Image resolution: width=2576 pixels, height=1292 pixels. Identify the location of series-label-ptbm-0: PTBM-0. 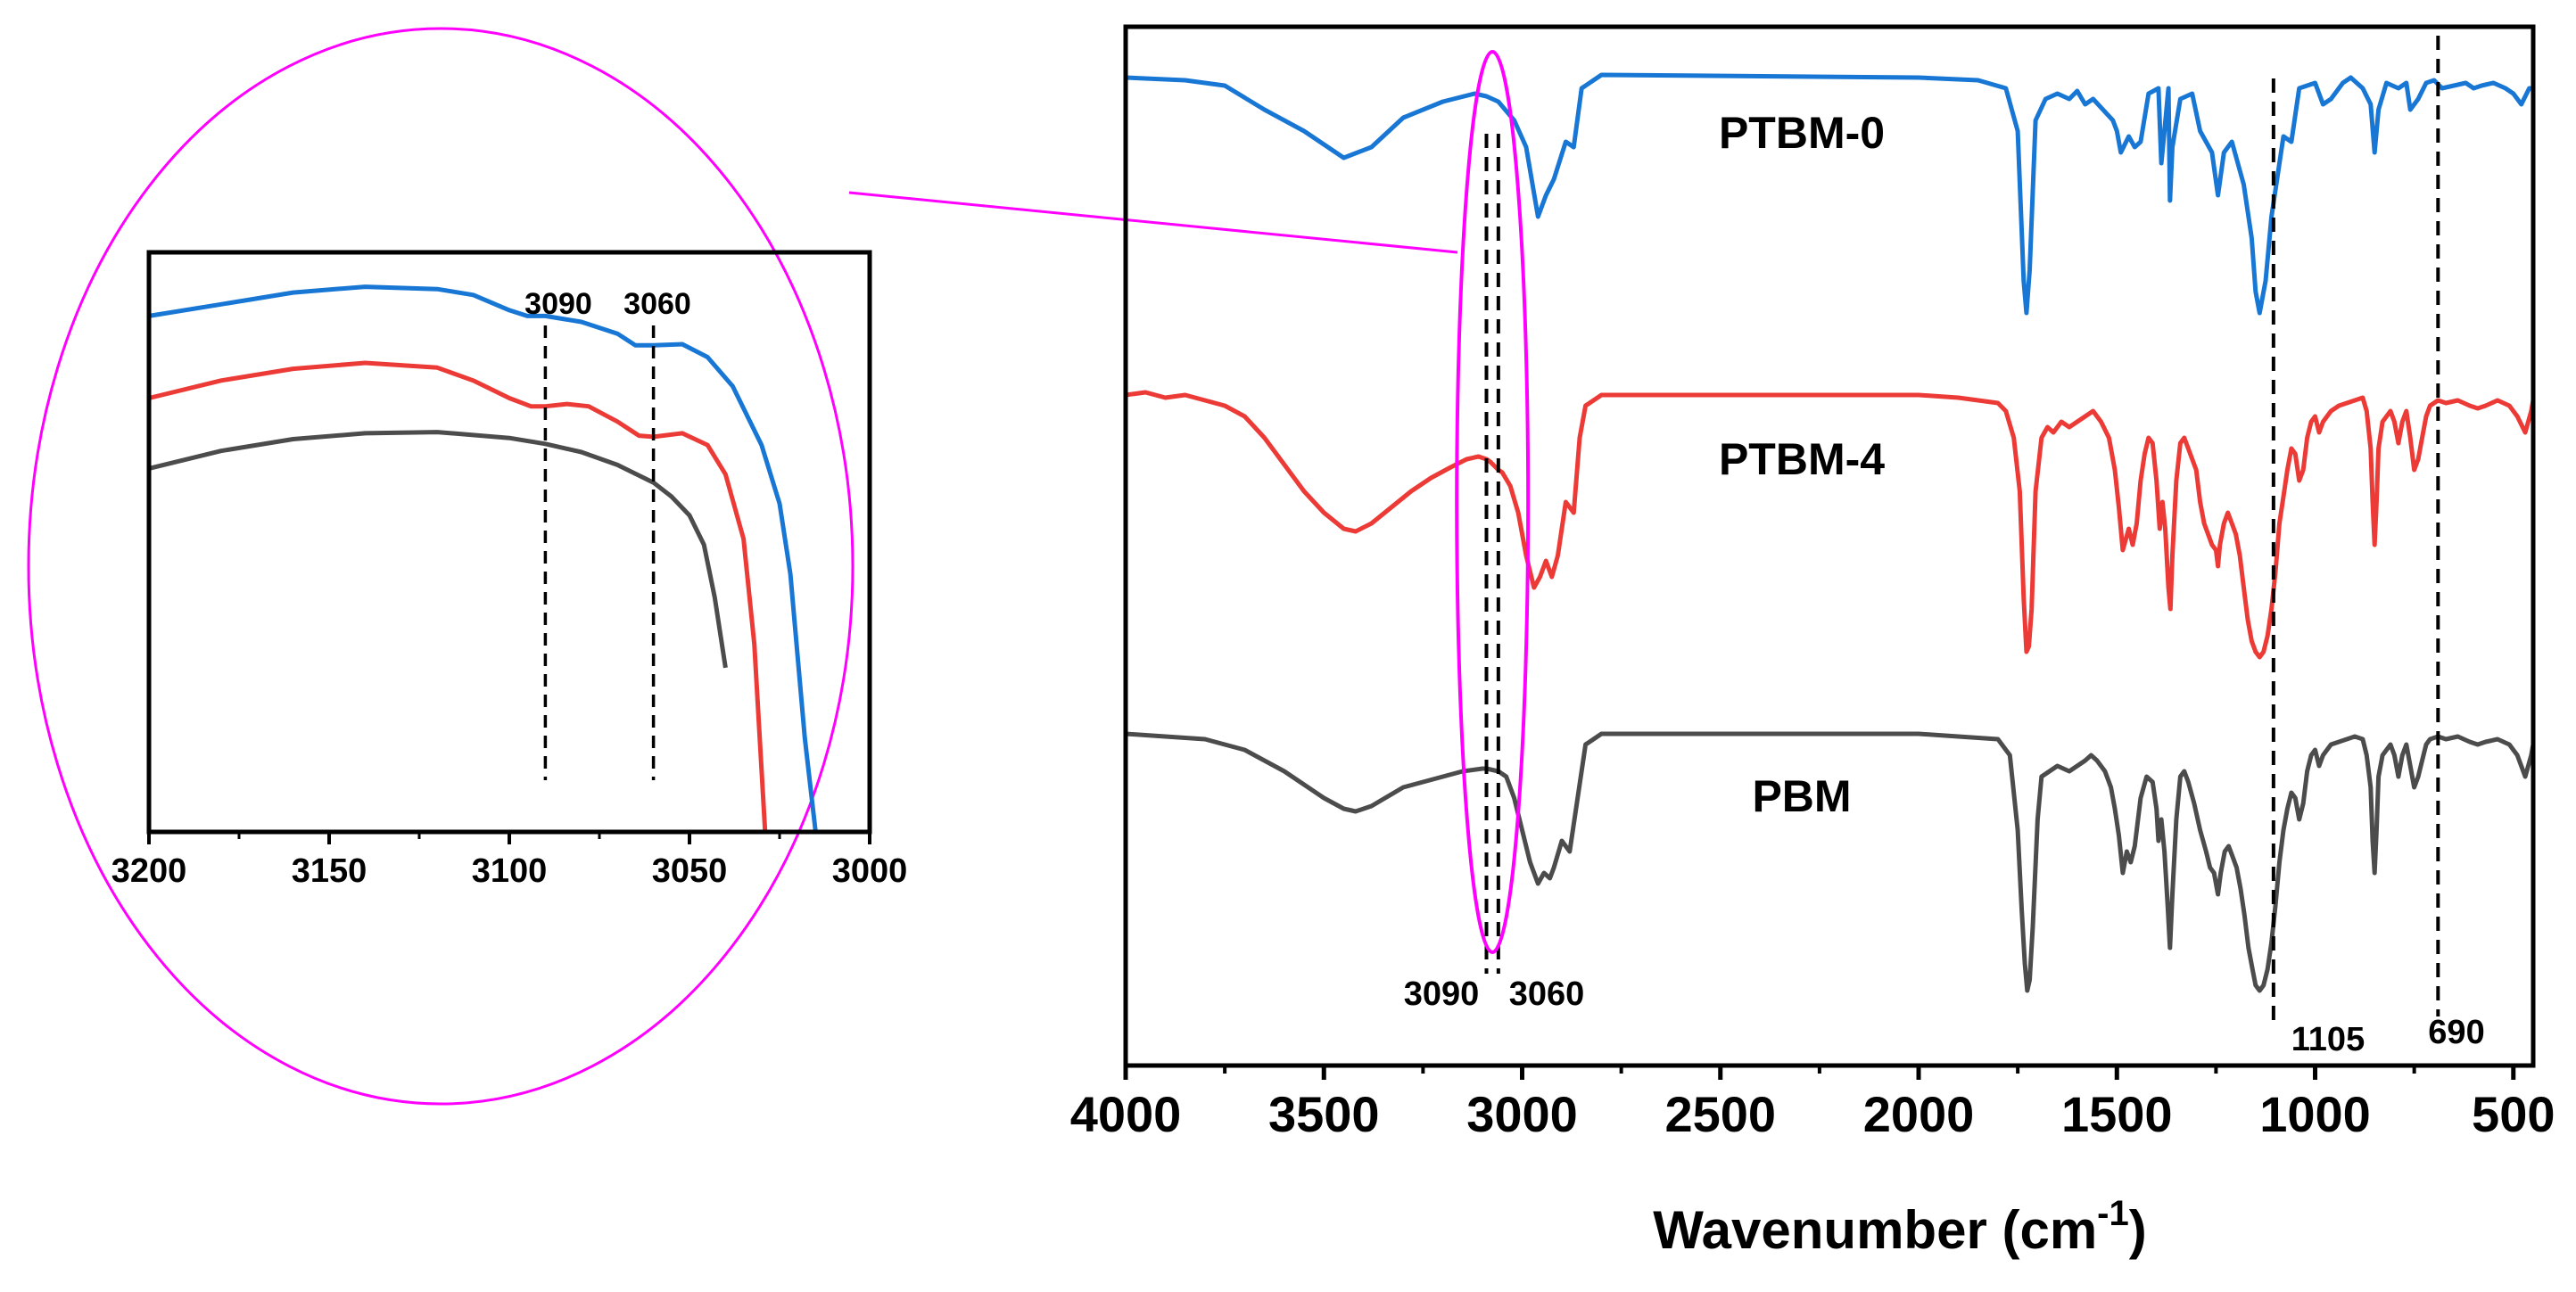
(1802, 133).